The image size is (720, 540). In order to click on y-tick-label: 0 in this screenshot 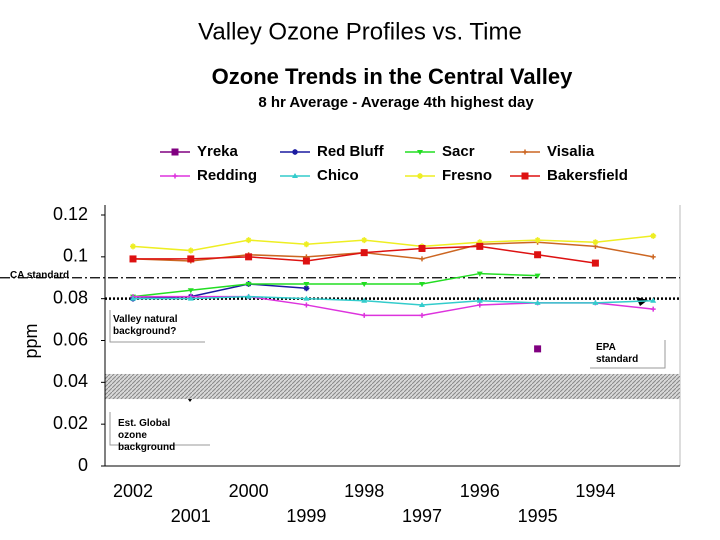, I will do `click(83, 465)`.